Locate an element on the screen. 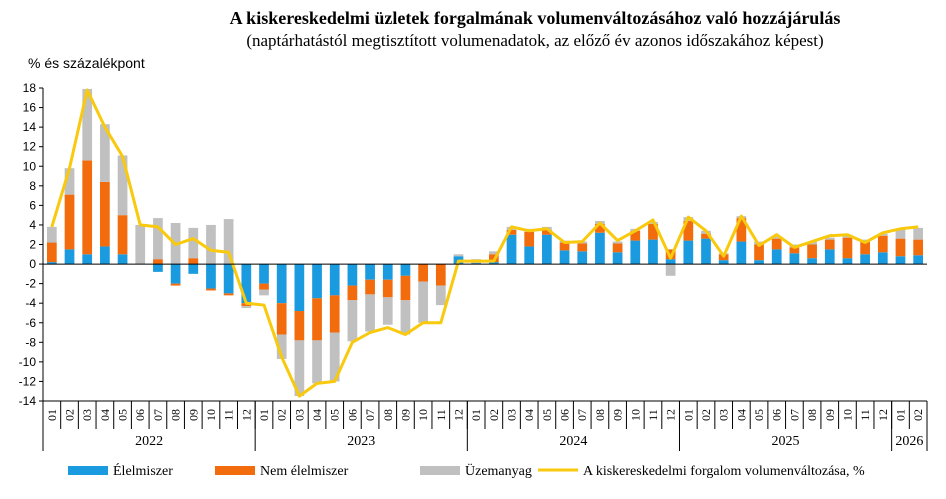 This screenshot has width=946, height=499. bar--lelmiszer-49 is located at coordinates (918, 260).